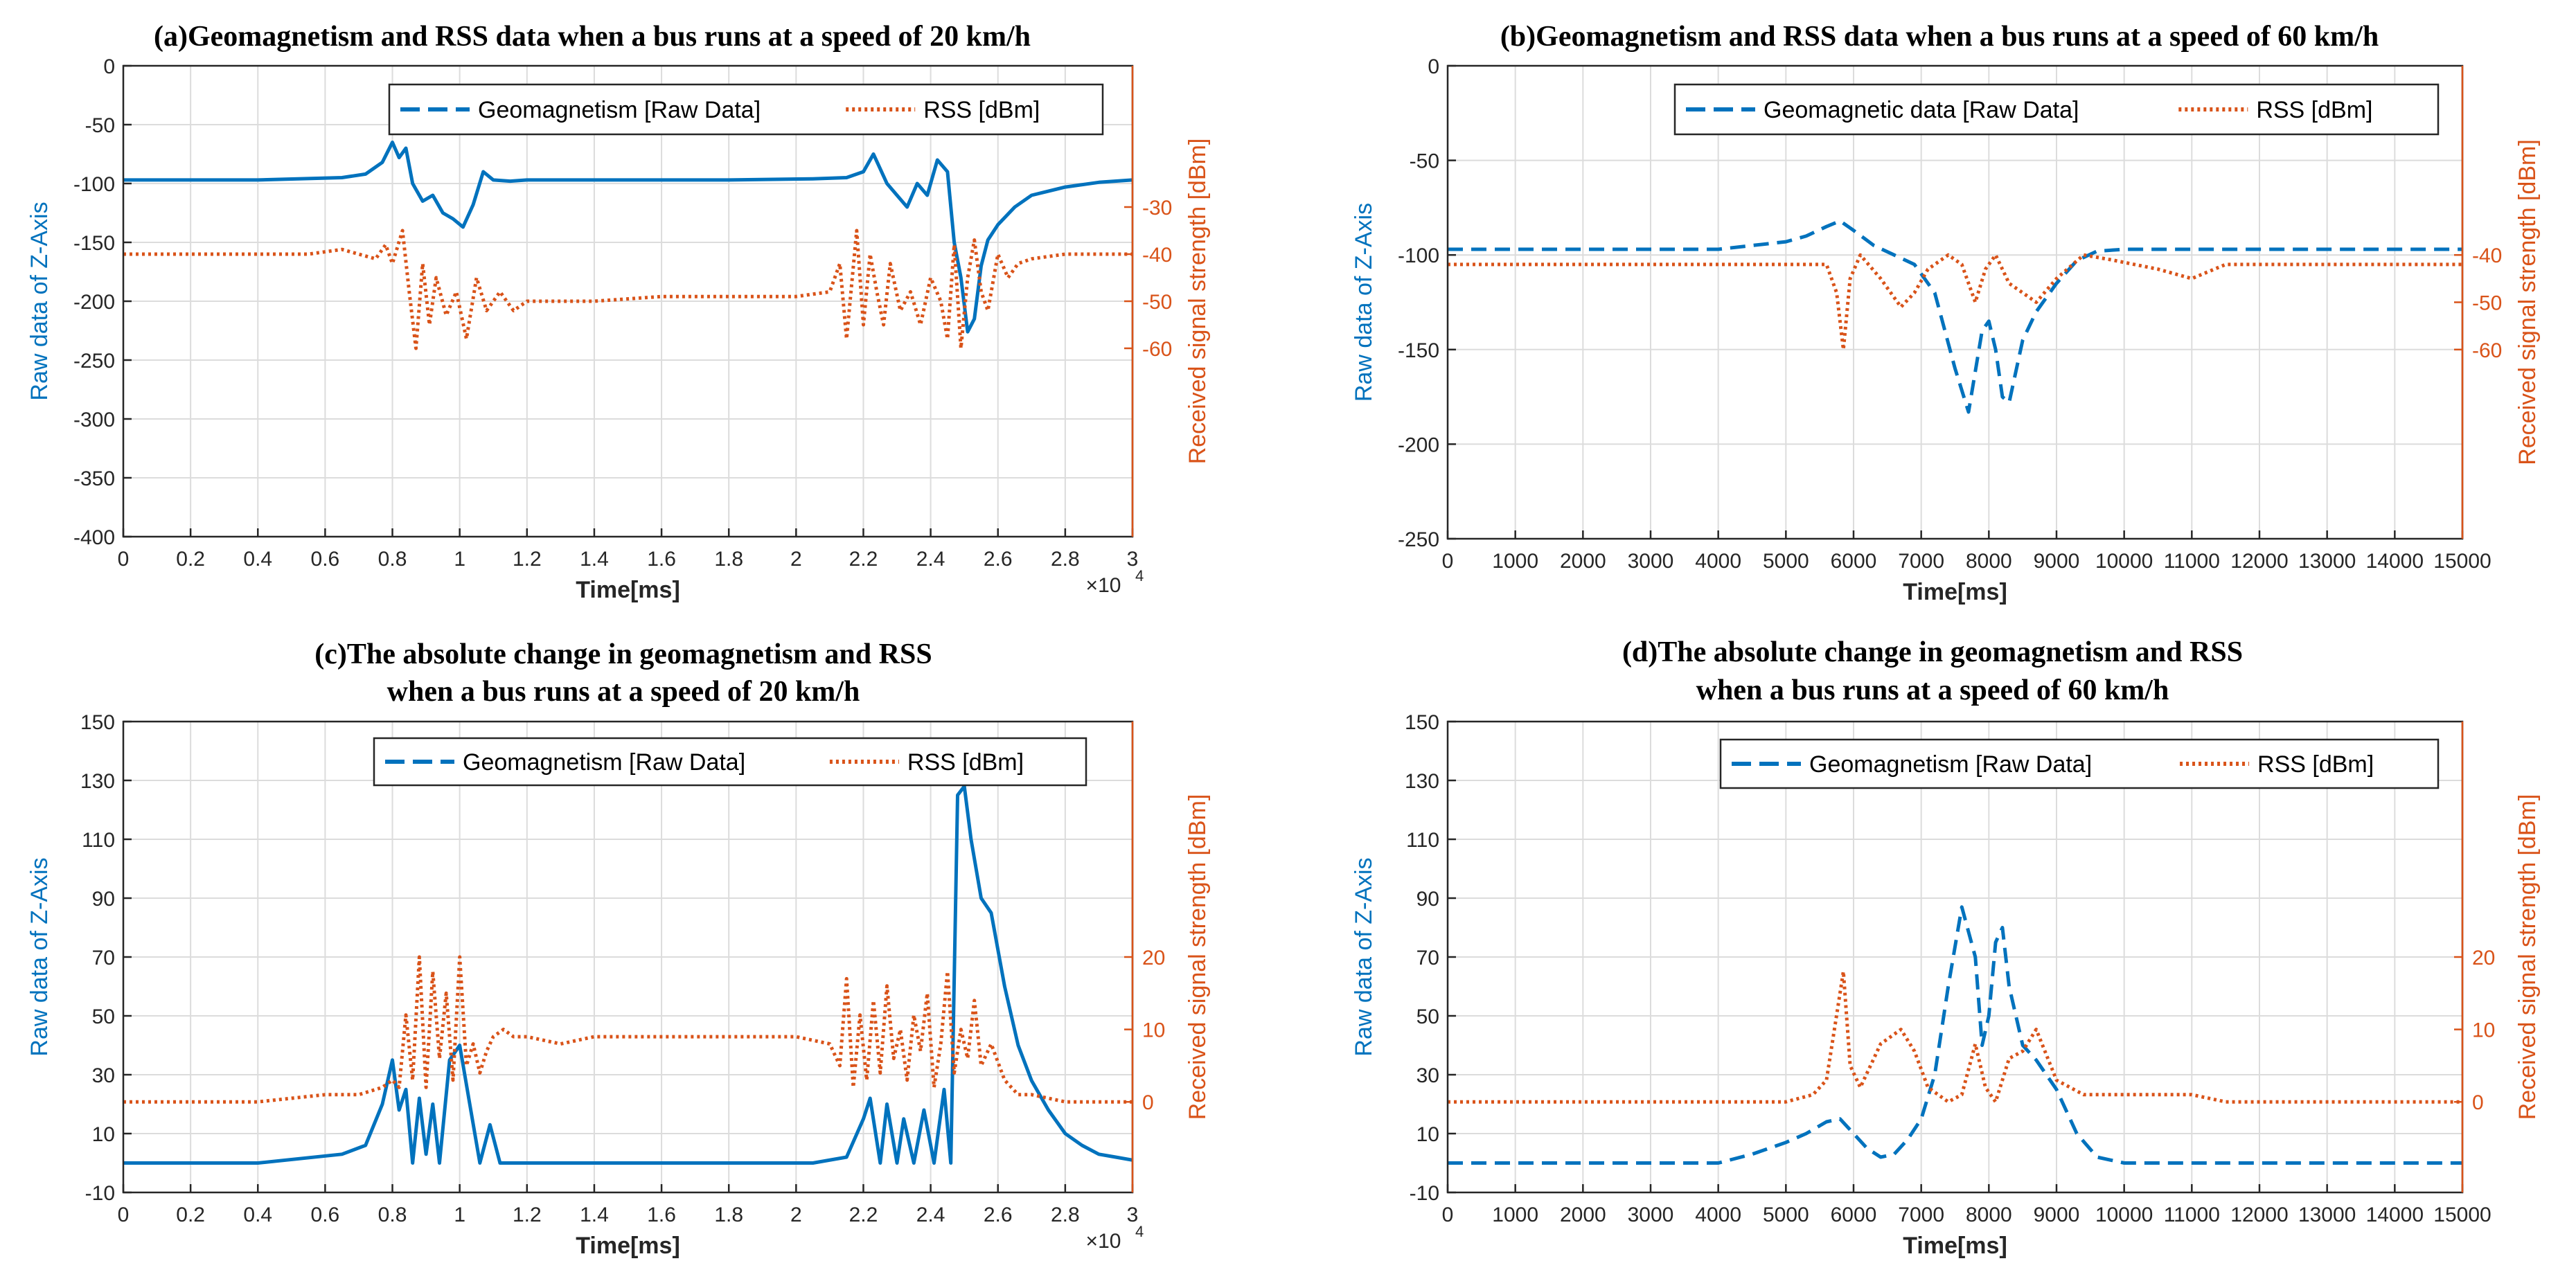  I want to click on y-tick-label-right: -40, so click(1157, 255).